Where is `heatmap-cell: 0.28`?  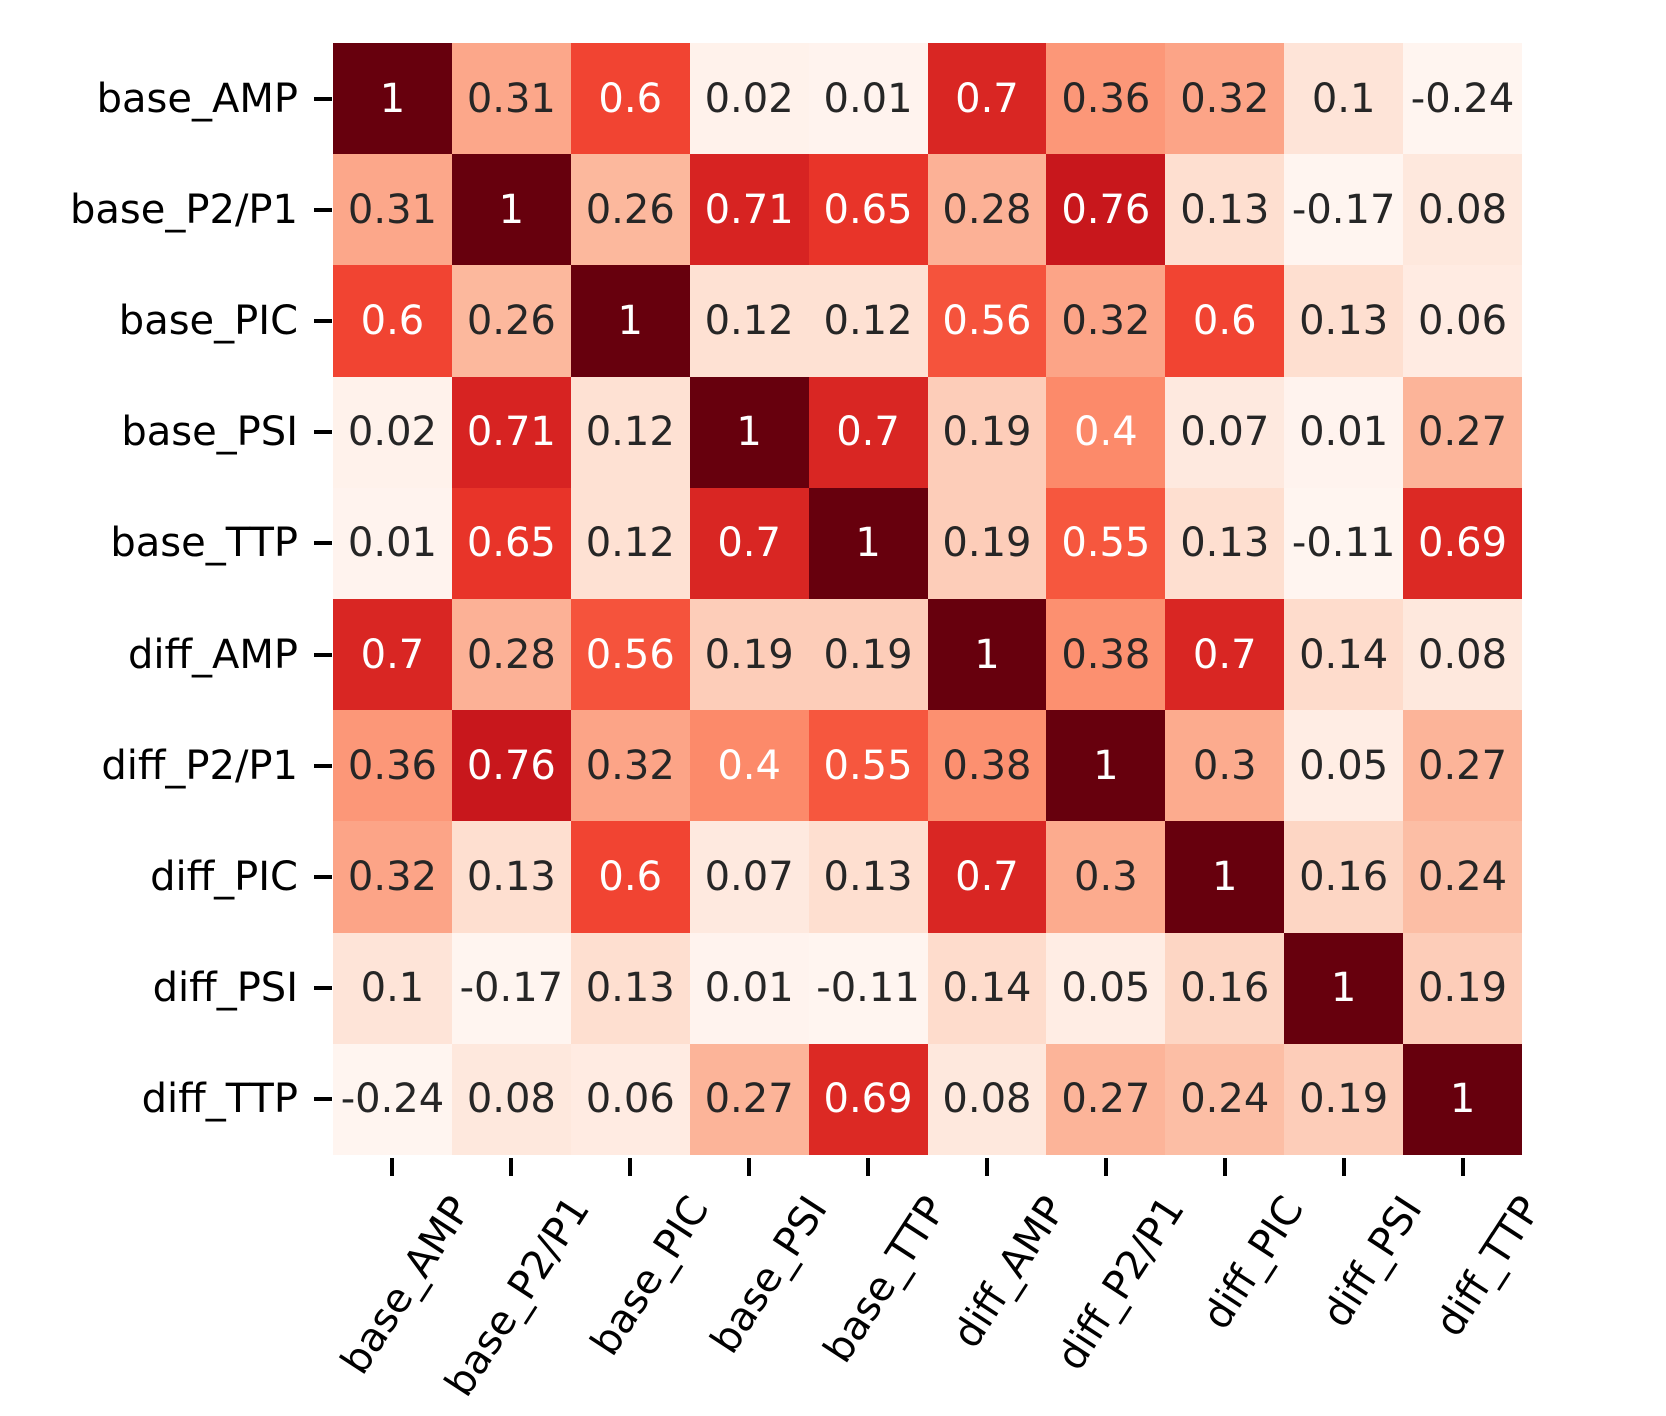 heatmap-cell: 0.28 is located at coordinates (987, 210).